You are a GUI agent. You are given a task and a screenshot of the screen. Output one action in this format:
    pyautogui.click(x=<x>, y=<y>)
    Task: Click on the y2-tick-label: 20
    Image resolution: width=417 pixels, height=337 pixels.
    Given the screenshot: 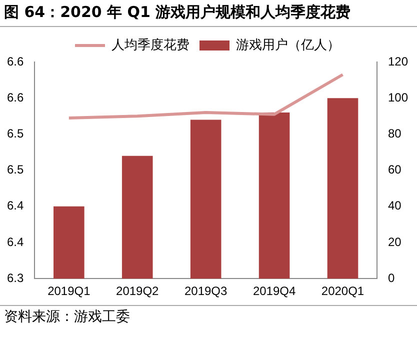 What is the action you would take?
    pyautogui.click(x=395, y=241)
    